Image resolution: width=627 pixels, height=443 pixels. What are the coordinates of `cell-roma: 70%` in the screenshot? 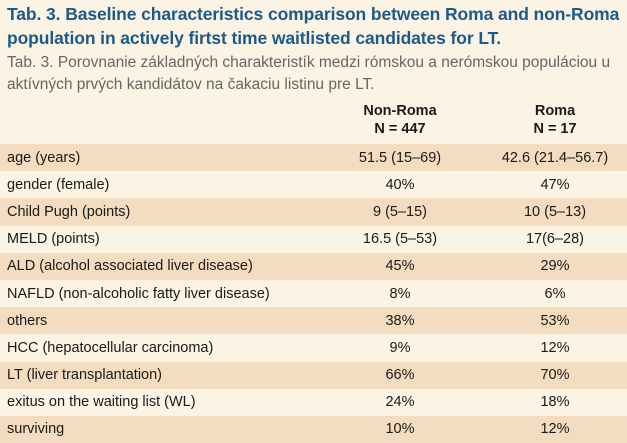 It's located at (555, 375).